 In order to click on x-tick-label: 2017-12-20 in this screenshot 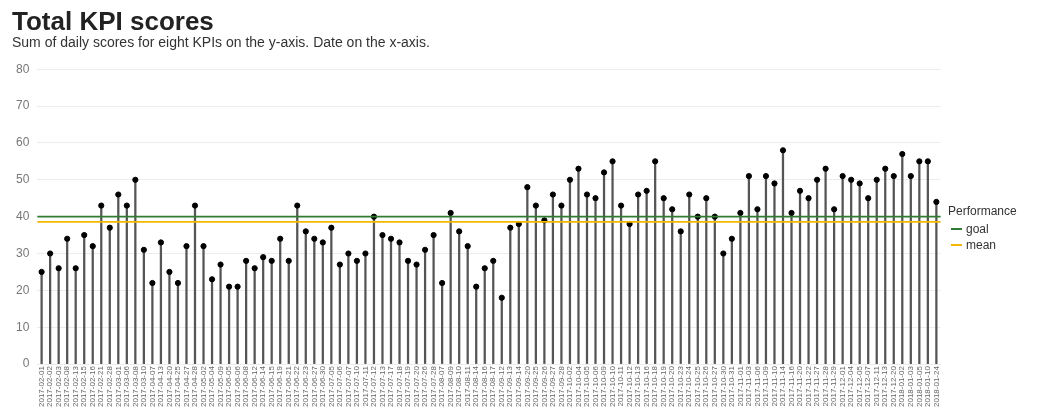, I will do `click(893, 386)`.